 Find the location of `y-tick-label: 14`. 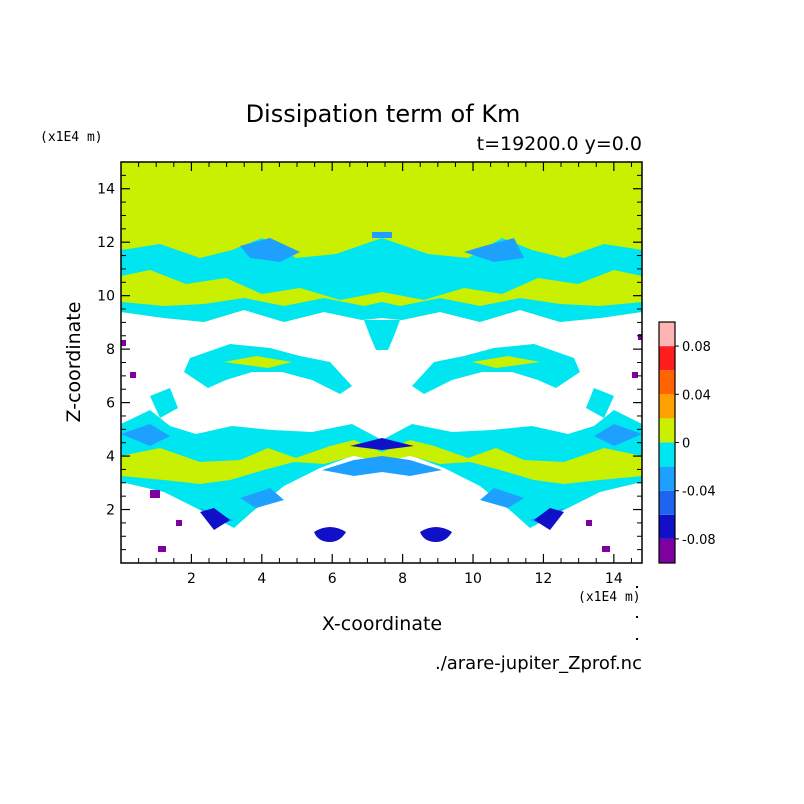

y-tick-label: 14 is located at coordinates (106, 190).